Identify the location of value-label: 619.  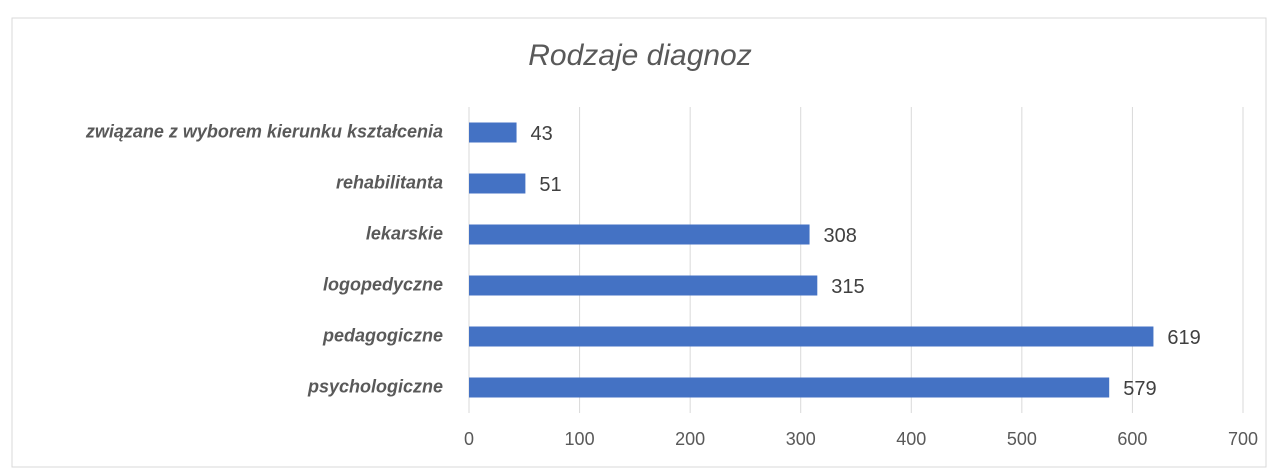
(1183, 338).